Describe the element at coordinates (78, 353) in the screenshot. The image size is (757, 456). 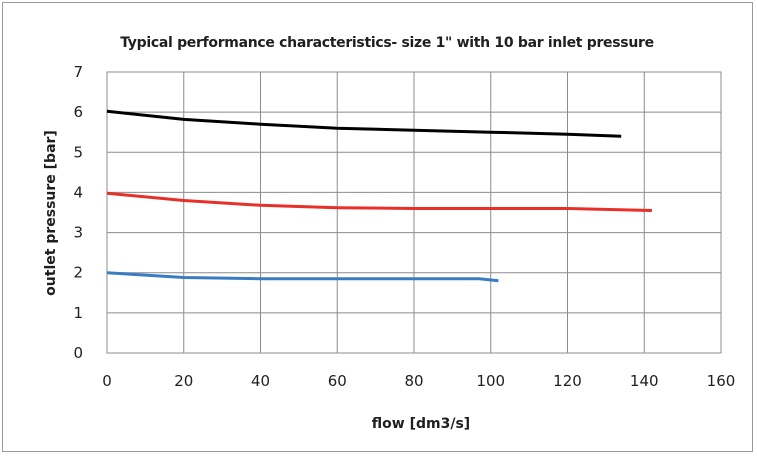
I see `y-tick-label: 0` at that location.